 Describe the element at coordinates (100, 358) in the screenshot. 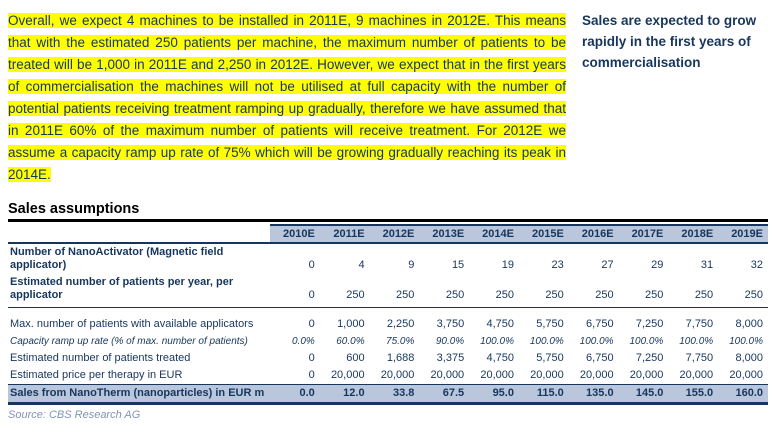

I see `row-label: Estimated number of patients treated` at that location.